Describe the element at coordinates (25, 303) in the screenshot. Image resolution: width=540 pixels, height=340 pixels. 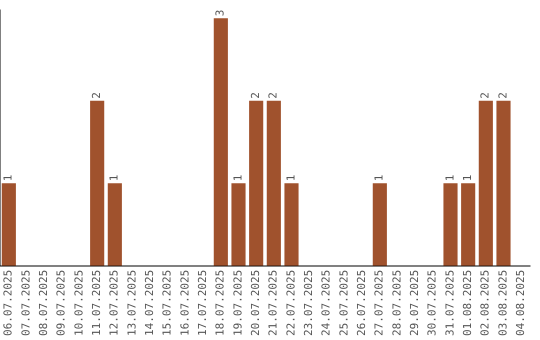
I see `x-tick-label: 07.07.2025` at that location.